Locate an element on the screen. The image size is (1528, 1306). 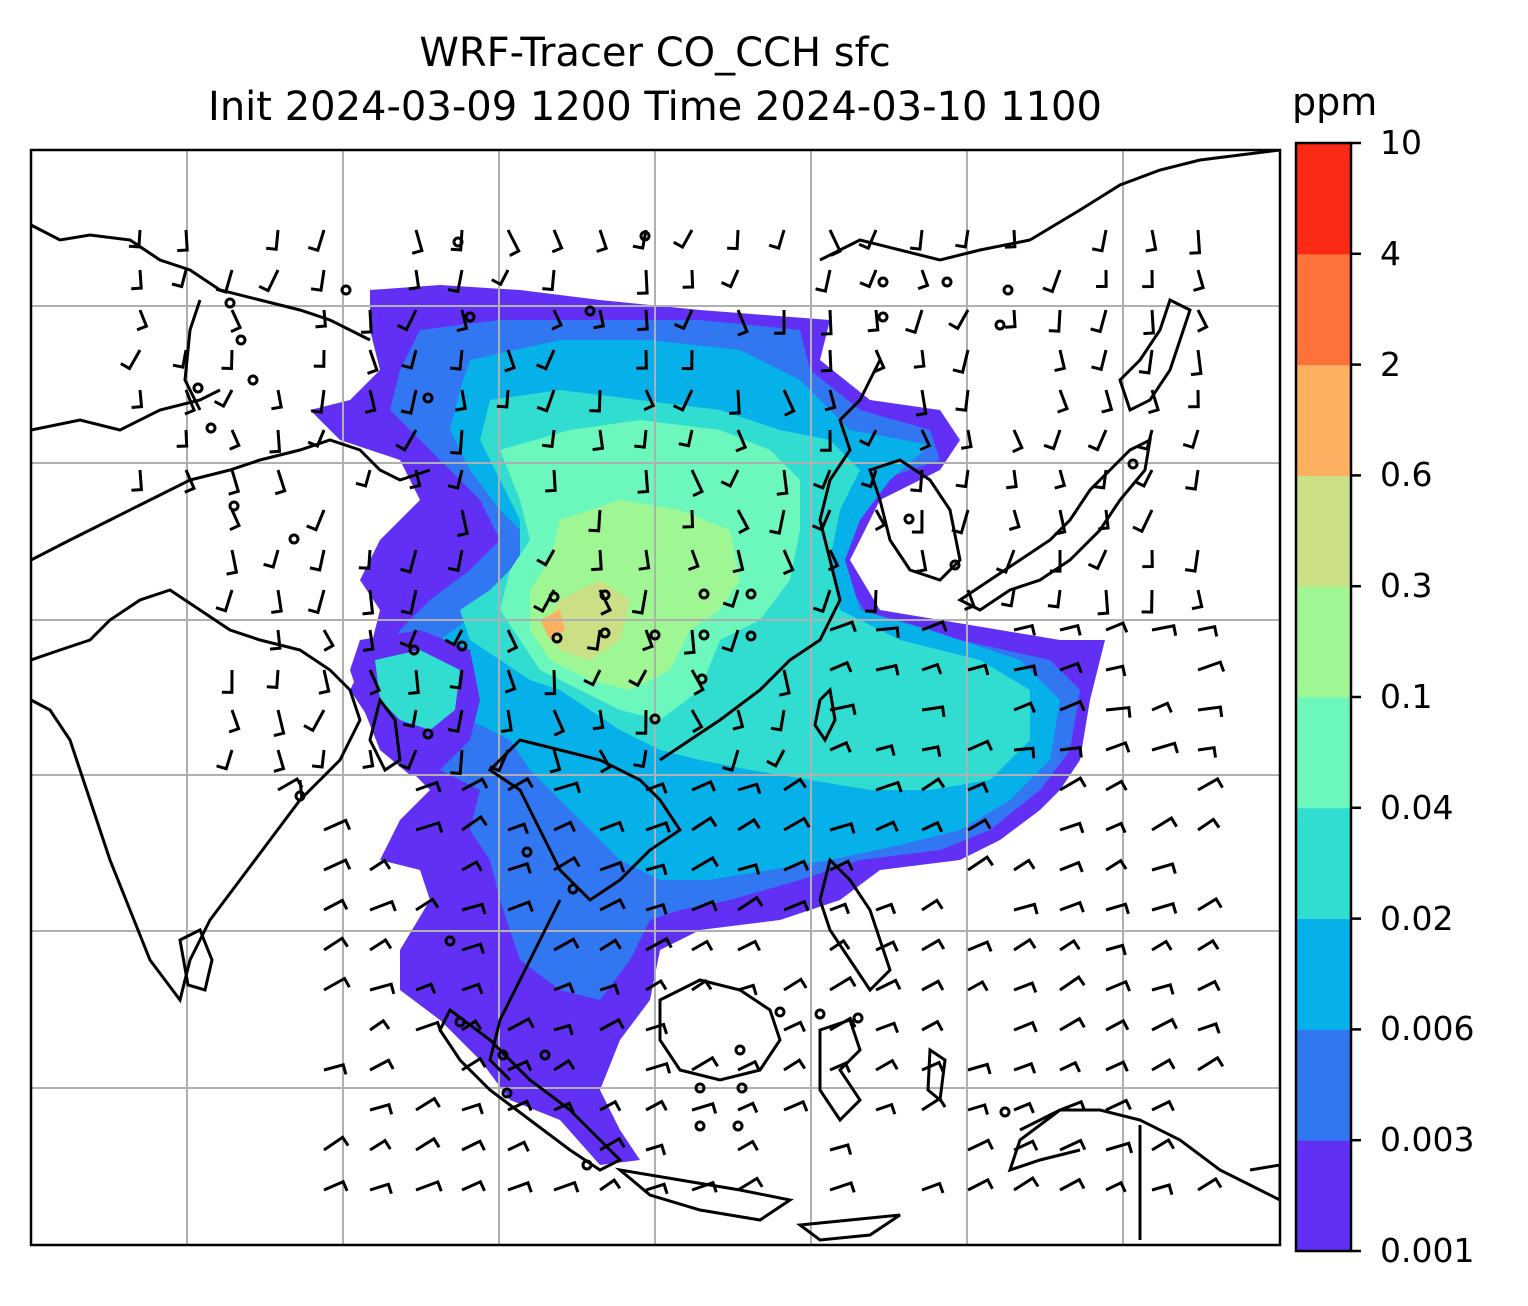
colorbar-segment is located at coordinates (1323, 199).